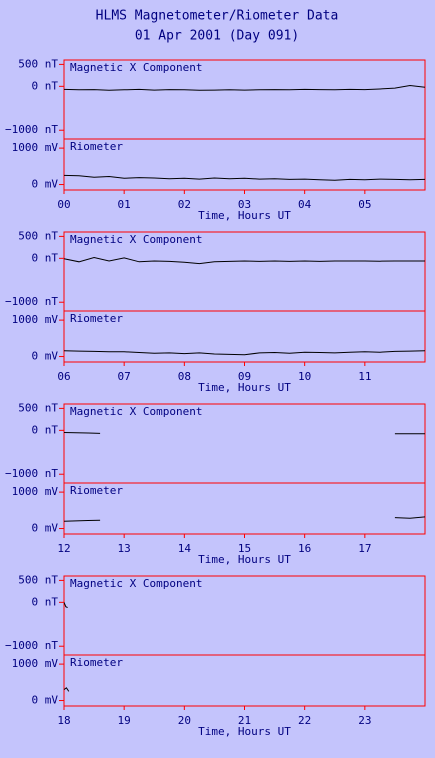 The image size is (435, 758). What do you see at coordinates (304, 548) in the screenshot?
I see `x-tick-label: 16` at bounding box center [304, 548].